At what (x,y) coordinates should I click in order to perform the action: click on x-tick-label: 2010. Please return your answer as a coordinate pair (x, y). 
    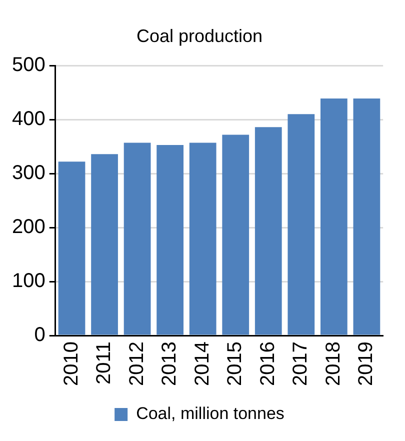
    Looking at the image, I should click on (71, 364).